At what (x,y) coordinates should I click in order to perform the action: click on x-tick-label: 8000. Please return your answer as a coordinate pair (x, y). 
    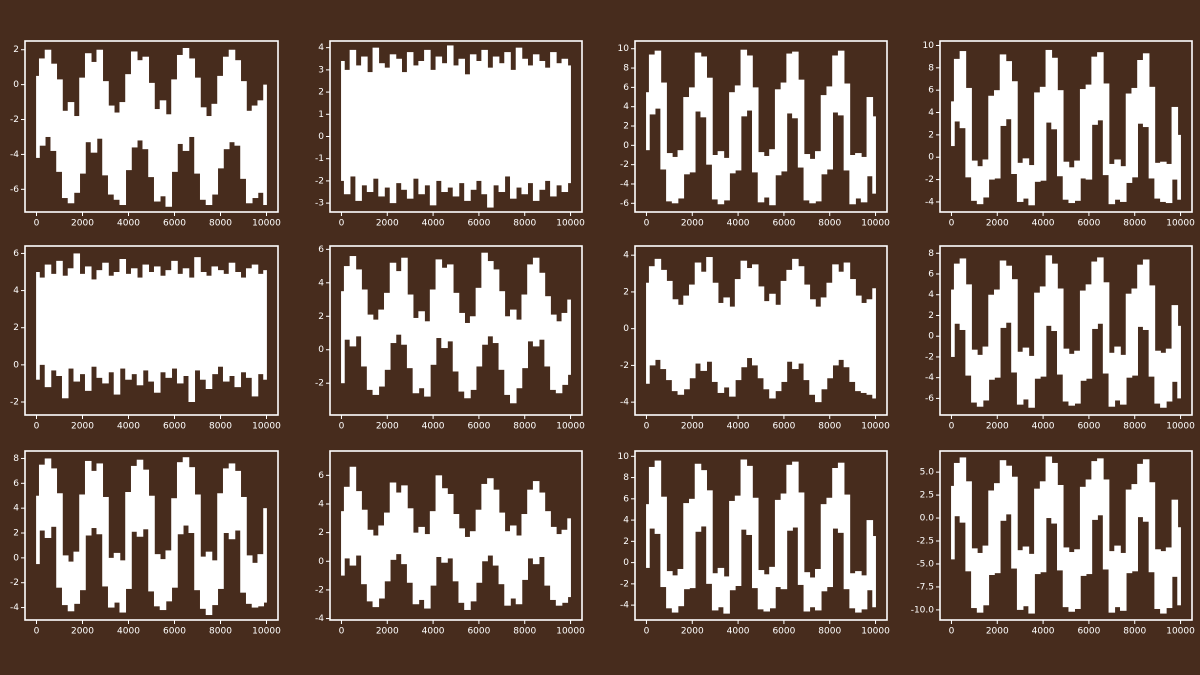
    Looking at the image, I should click on (524, 427).